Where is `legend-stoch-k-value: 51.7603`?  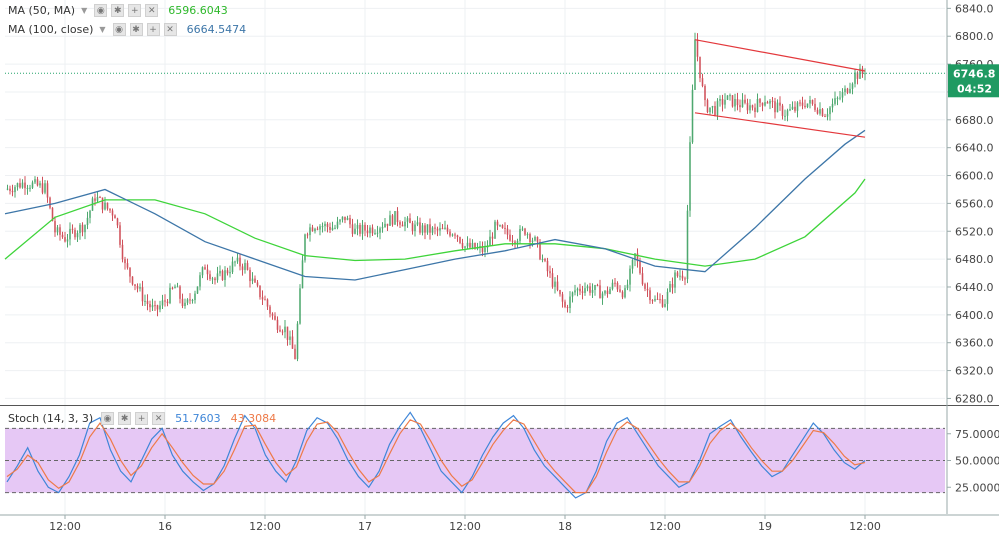 legend-stoch-k-value: 51.7603 is located at coordinates (198, 418).